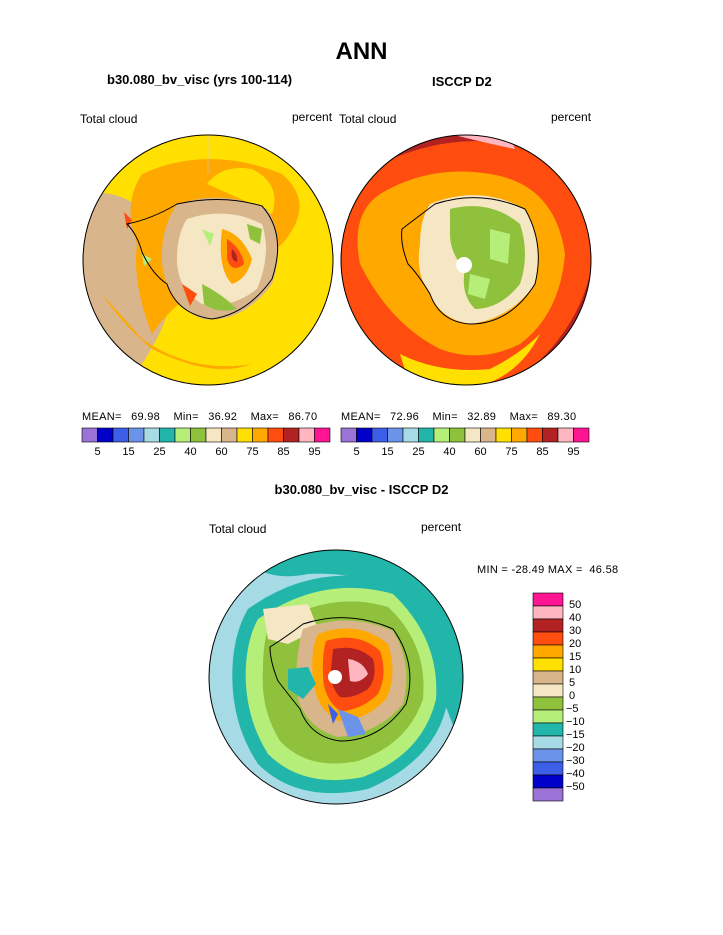 The width and height of the screenshot is (723, 935). I want to click on diff-colorbar-tick-label: 20, so click(575, 644).